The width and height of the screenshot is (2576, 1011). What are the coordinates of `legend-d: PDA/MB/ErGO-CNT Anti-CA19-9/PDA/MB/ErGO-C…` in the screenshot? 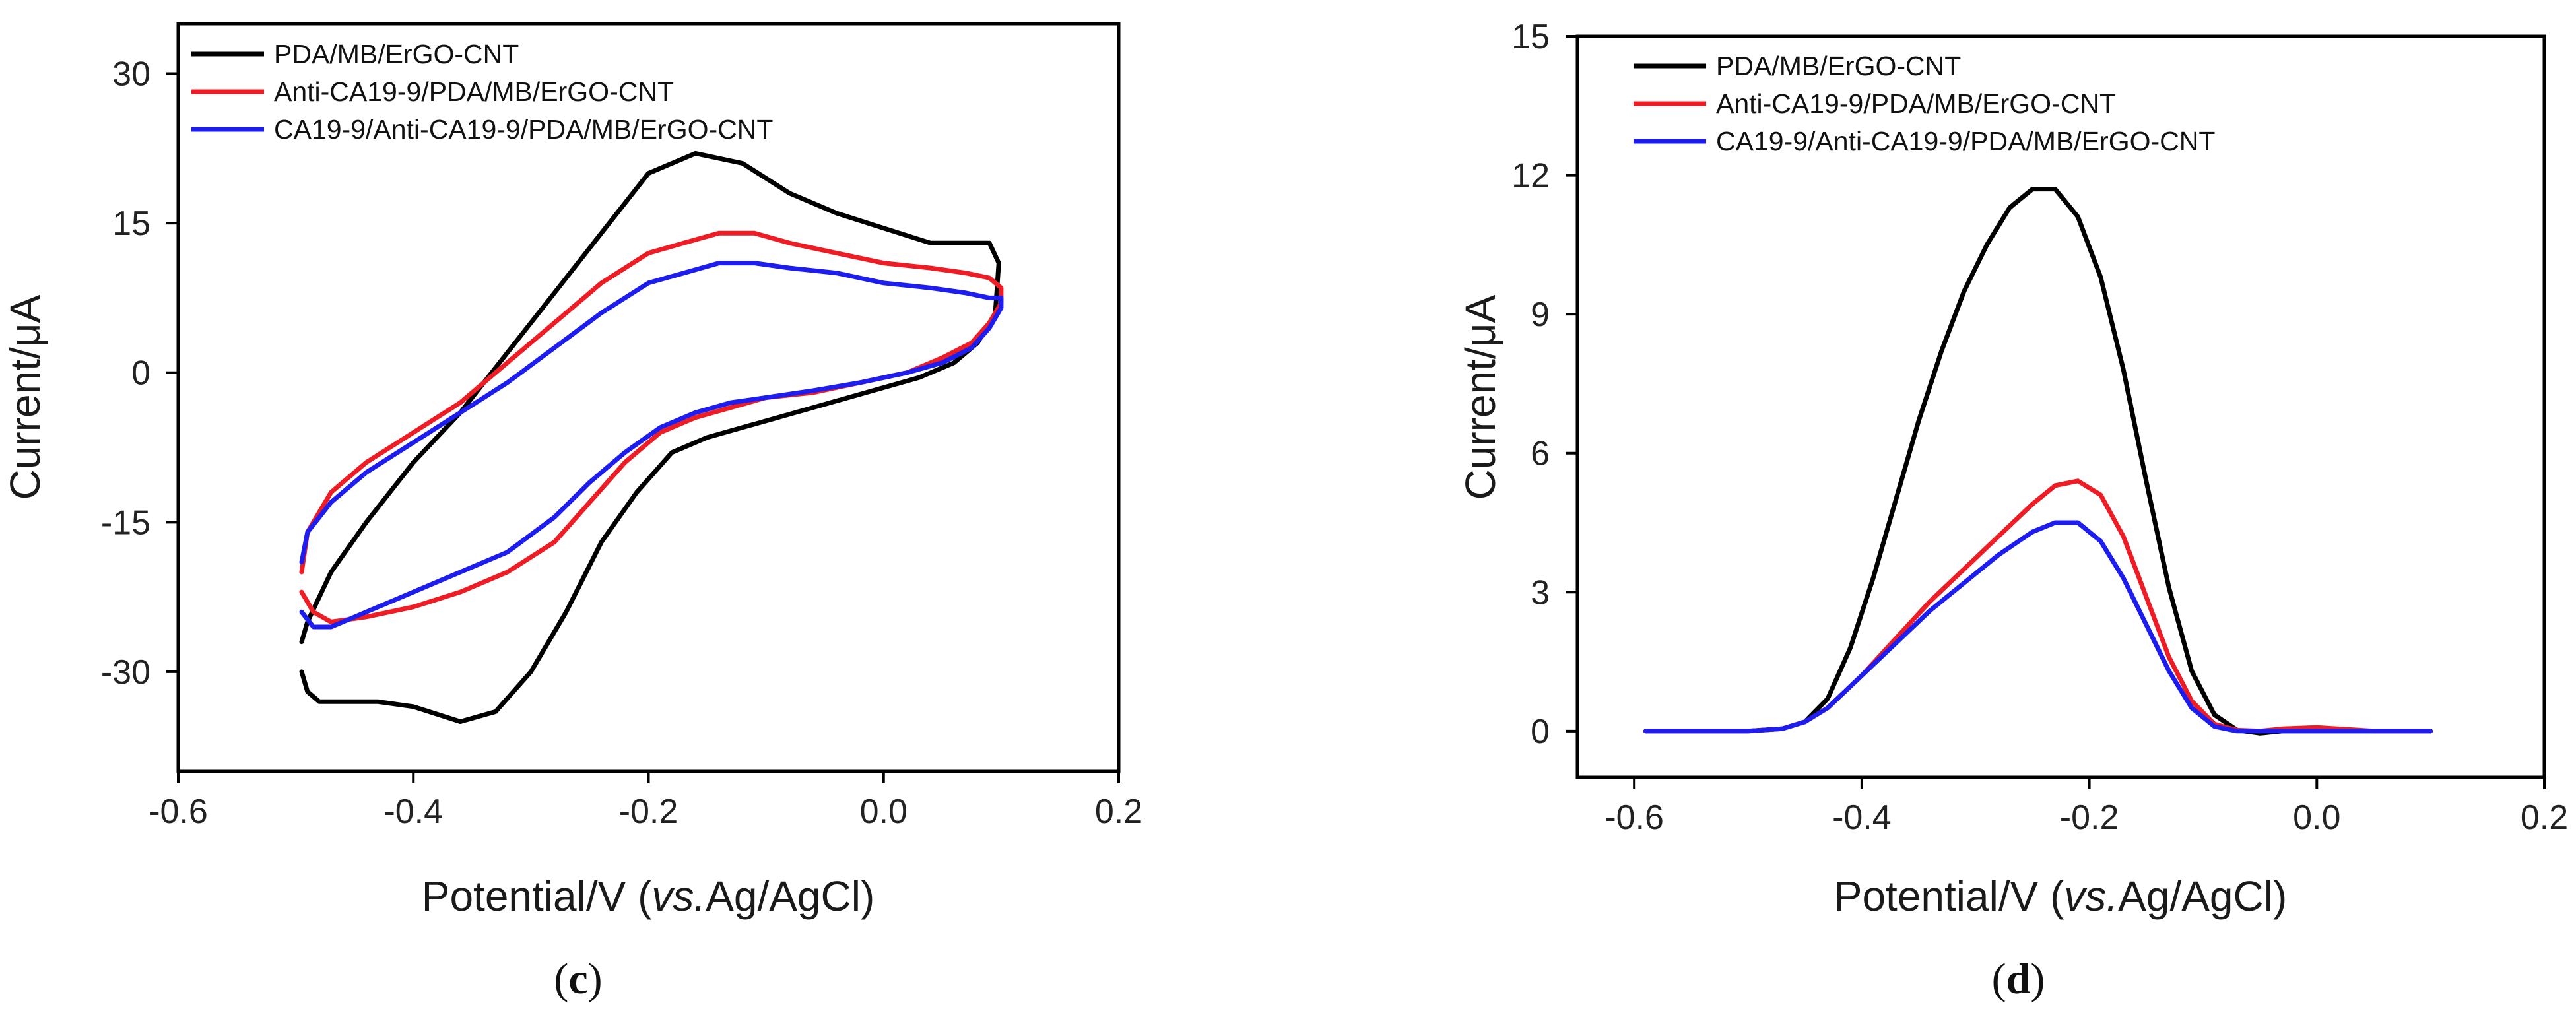 It's located at (1924, 104).